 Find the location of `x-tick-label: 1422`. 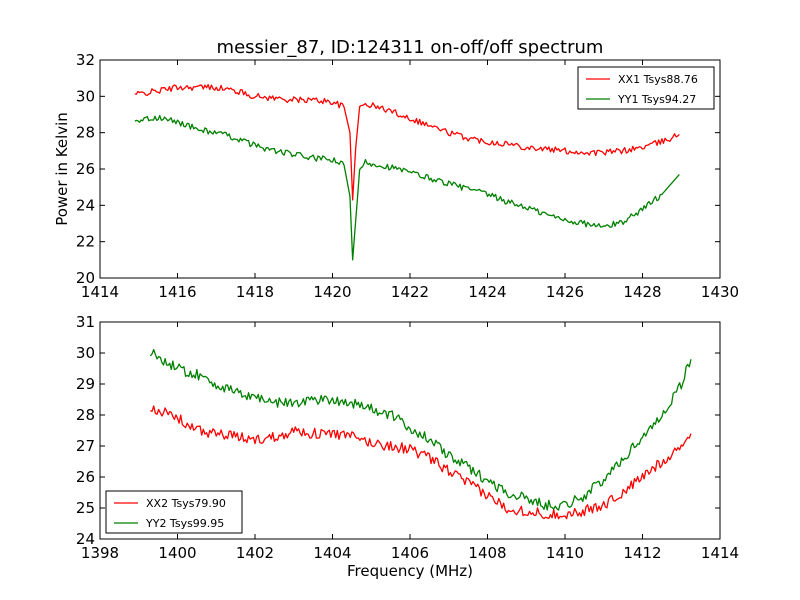

x-tick-label: 1422 is located at coordinates (410, 292).